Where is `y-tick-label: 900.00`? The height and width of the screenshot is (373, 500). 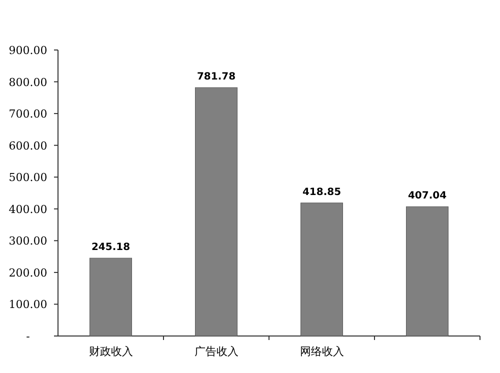
y-tick-label: 900.00 is located at coordinates (28, 50).